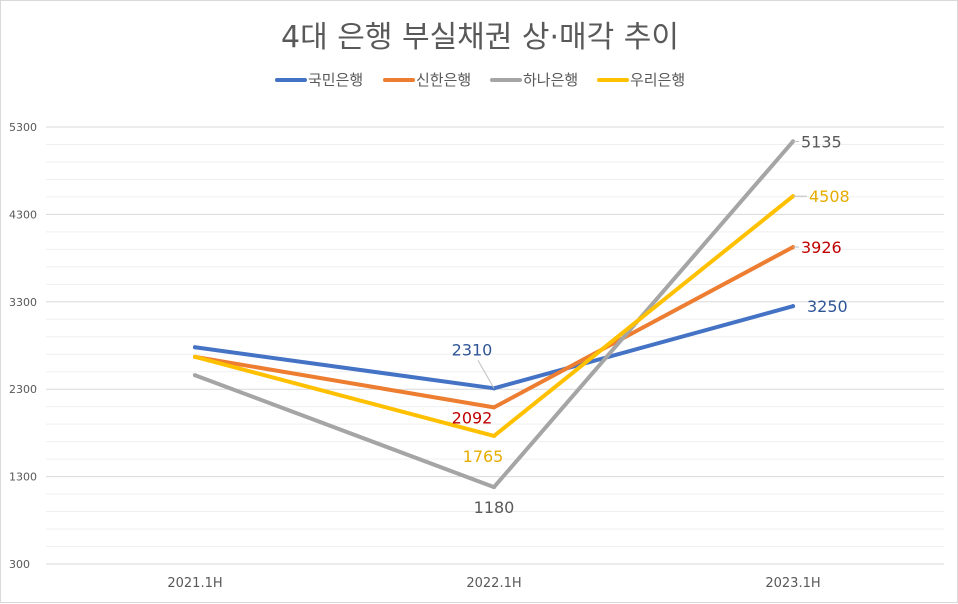  Describe the element at coordinates (23, 214) in the screenshot. I see `y-tick-label: 4300` at that location.